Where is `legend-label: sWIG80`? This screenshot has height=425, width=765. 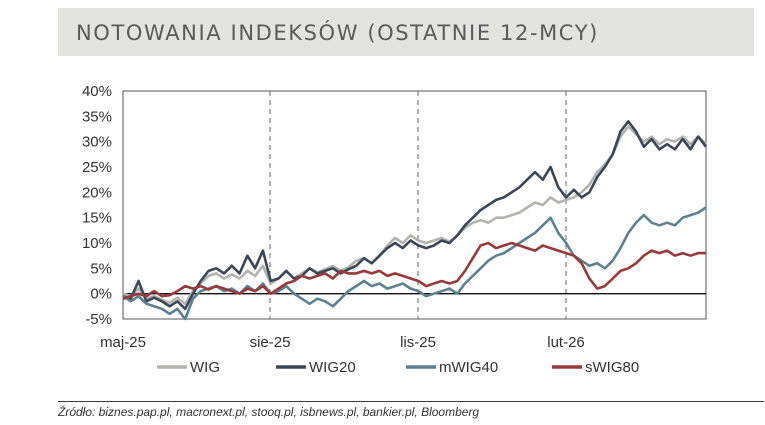
legend-label: sWIG80 is located at coordinates (612, 367).